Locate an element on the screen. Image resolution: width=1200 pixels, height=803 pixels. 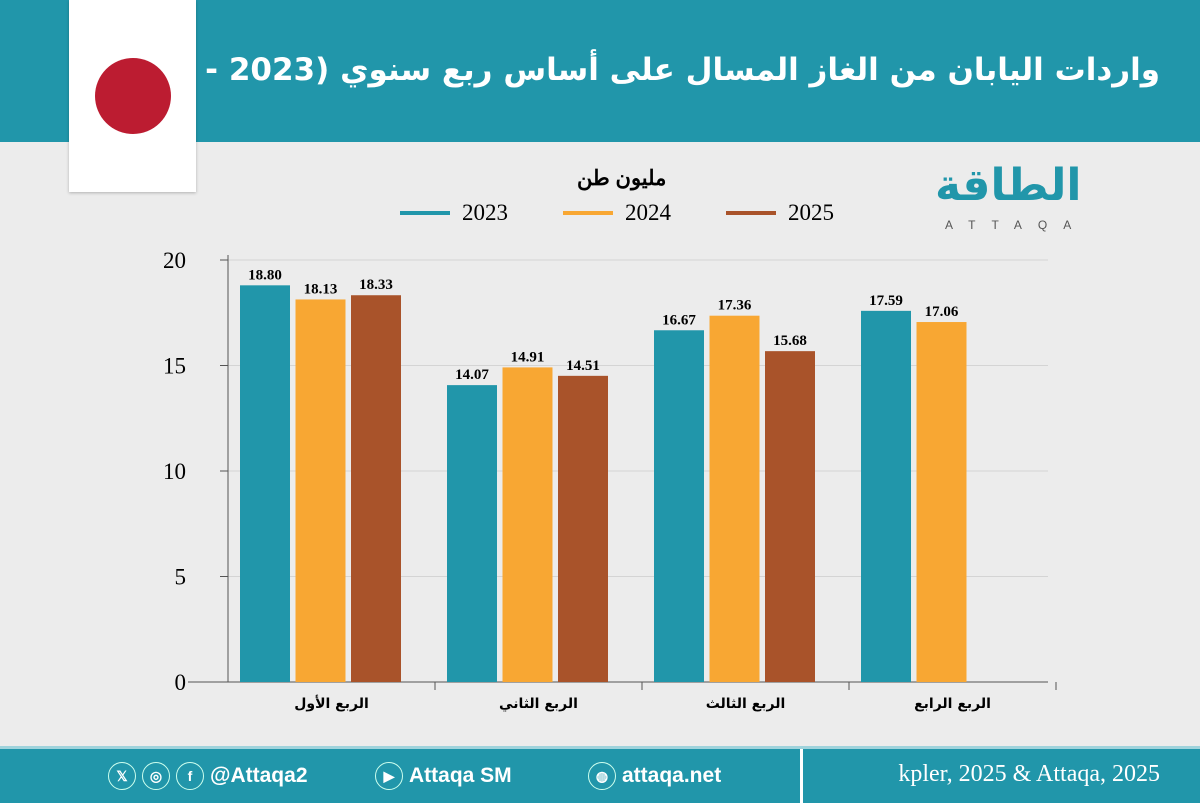
japan-flag is located at coordinates (132, 96).